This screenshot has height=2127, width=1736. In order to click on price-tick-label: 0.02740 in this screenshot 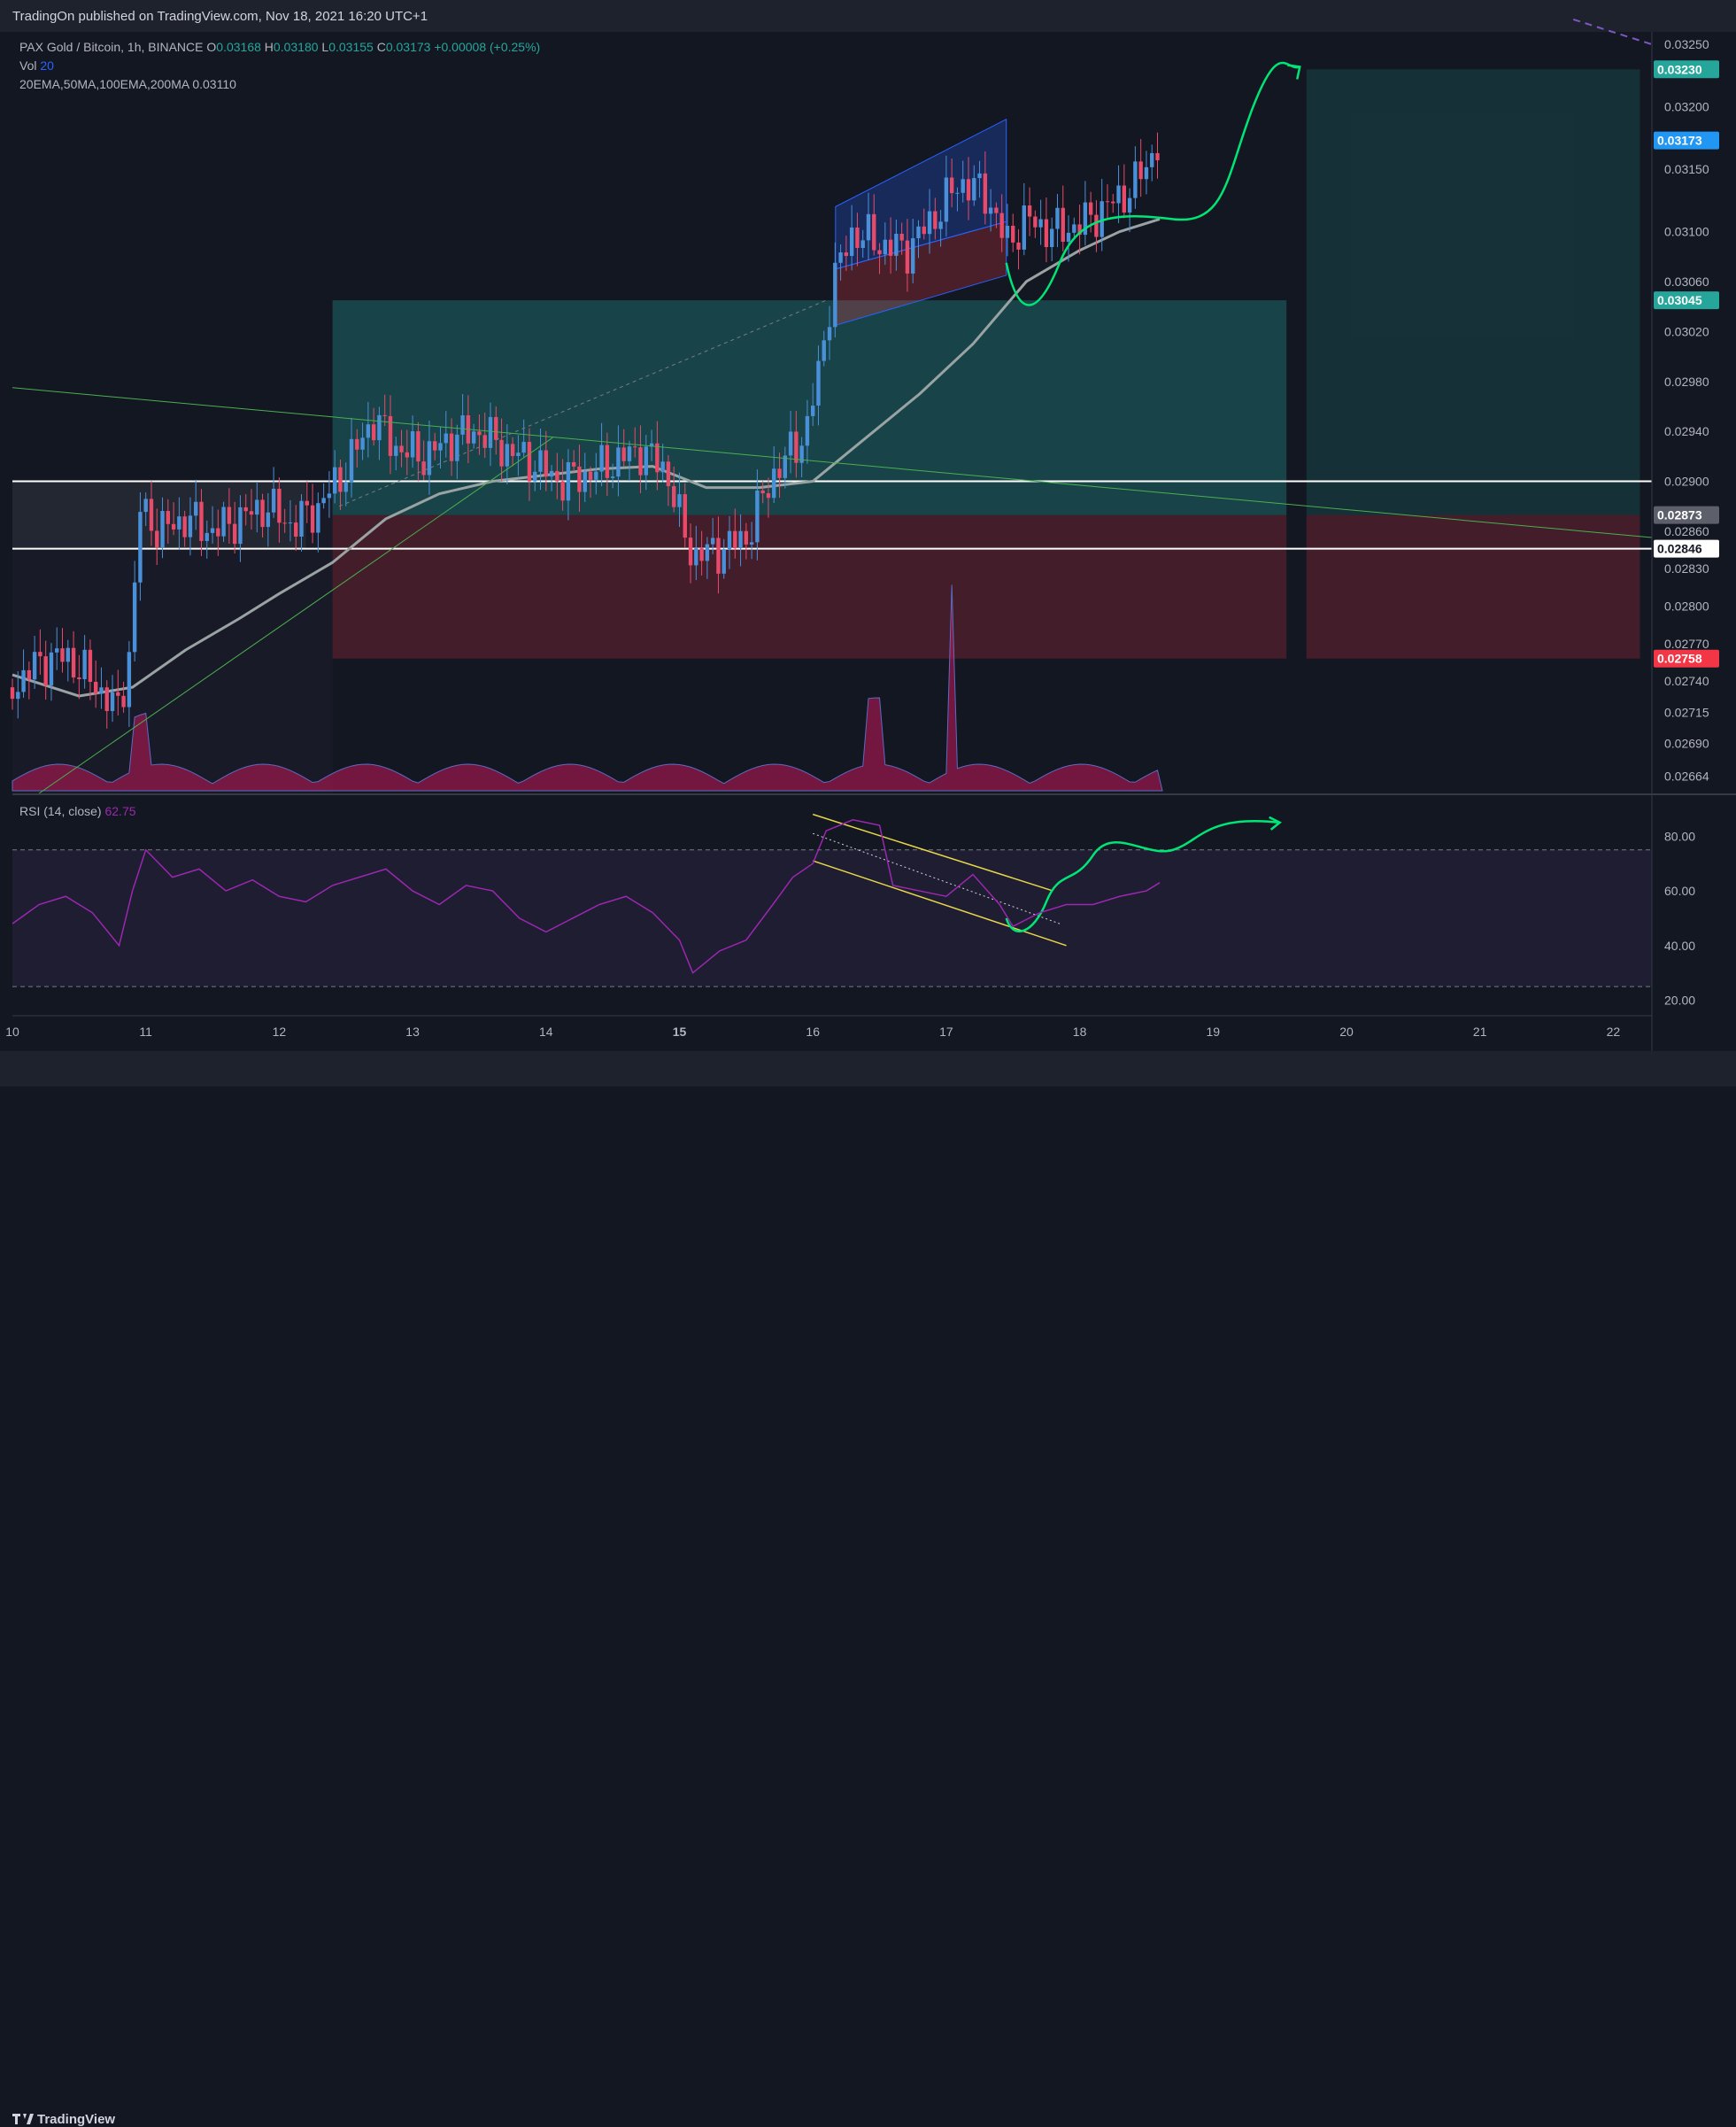, I will do `click(1687, 681)`.